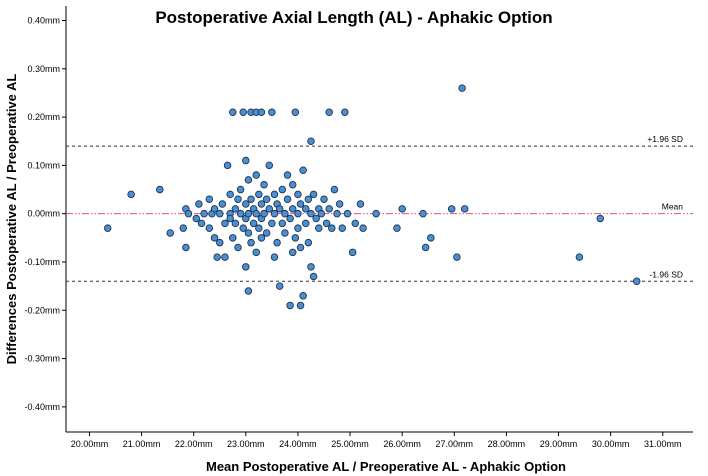 The height and width of the screenshot is (476, 708). Describe the element at coordinates (43, 20) in the screenshot. I see `y-tick-label: 0.40mm` at that location.